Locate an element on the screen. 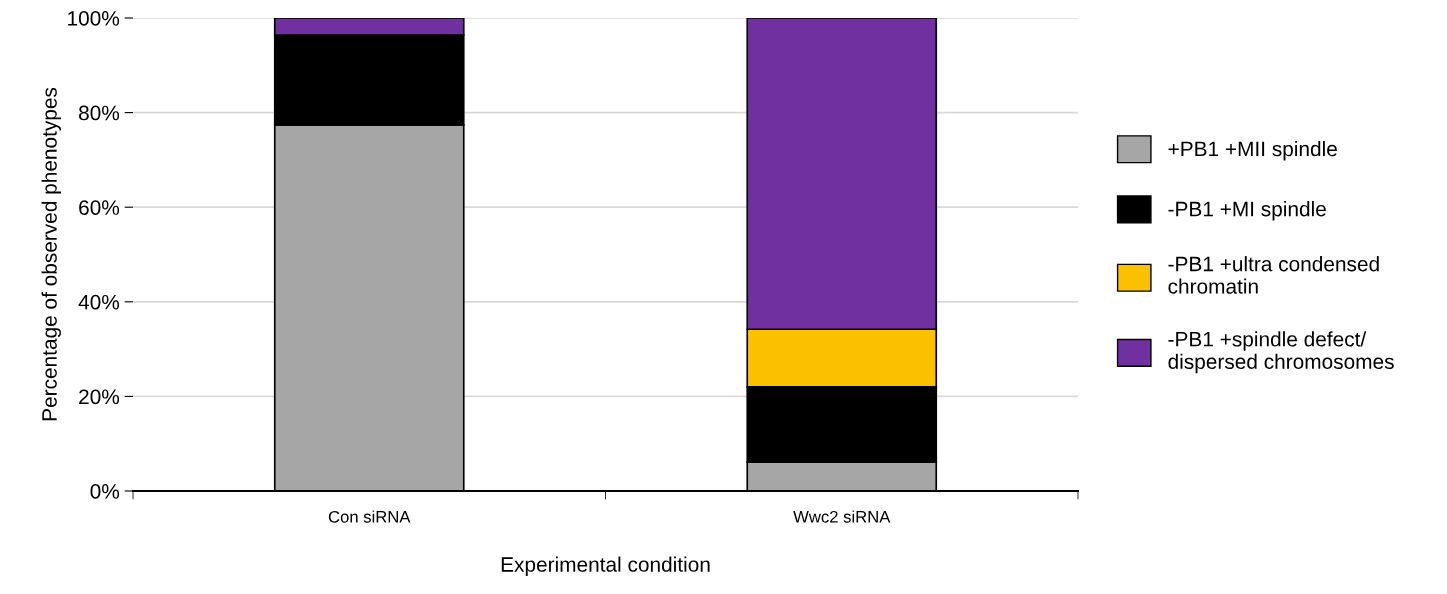 Image resolution: width=1447 pixels, height=594 pixels. y-tick-label: 0% is located at coordinates (105, 491).